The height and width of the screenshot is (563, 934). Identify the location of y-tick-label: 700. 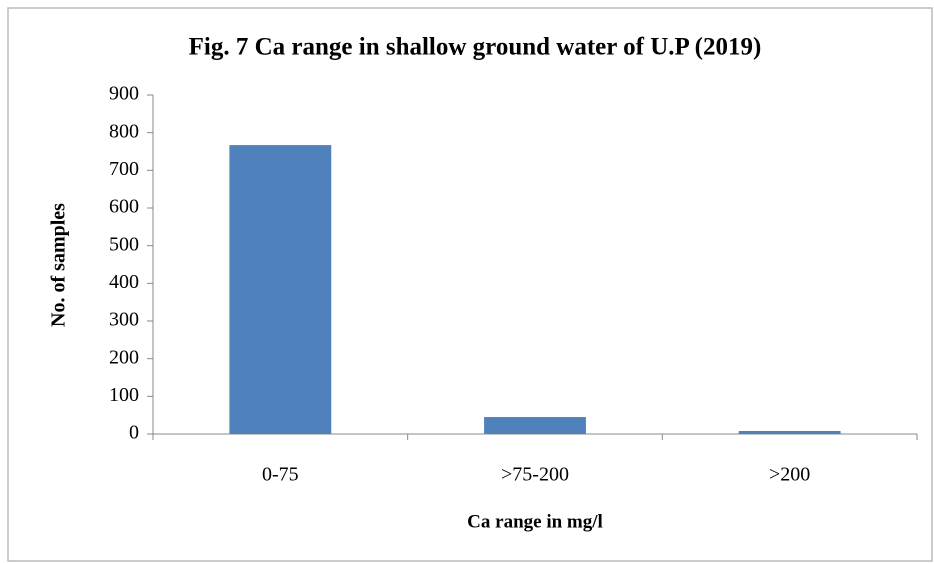
(124, 169).